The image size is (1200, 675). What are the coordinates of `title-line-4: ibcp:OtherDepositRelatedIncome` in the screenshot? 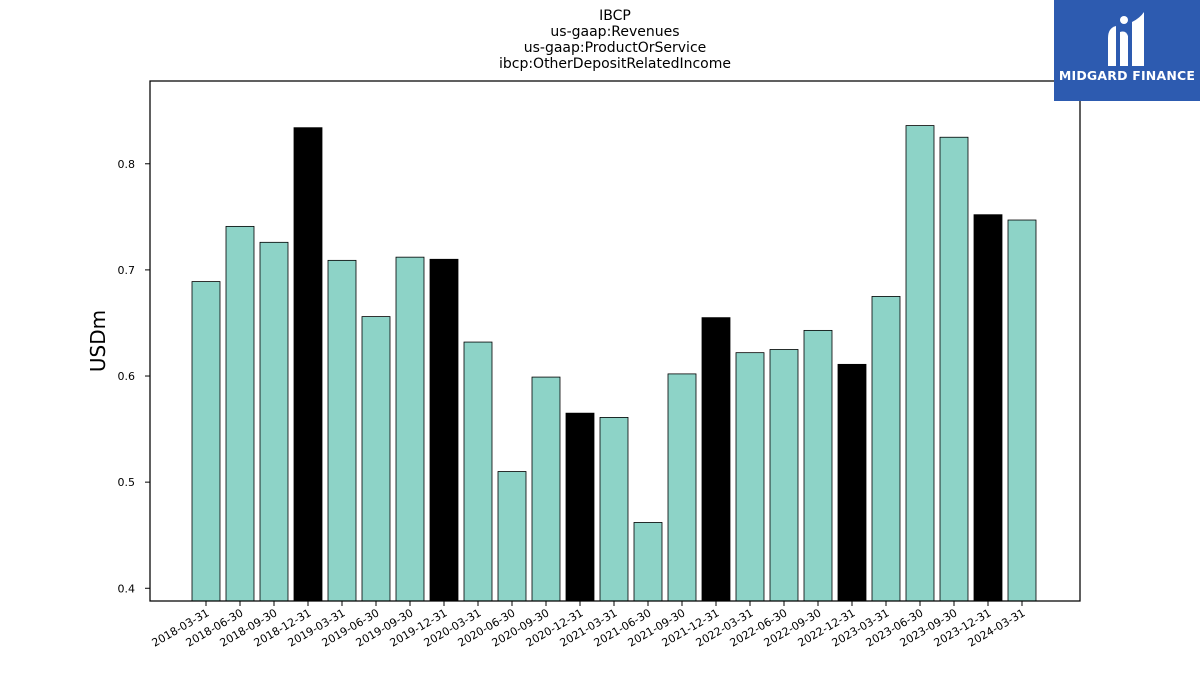 It's located at (615, 64).